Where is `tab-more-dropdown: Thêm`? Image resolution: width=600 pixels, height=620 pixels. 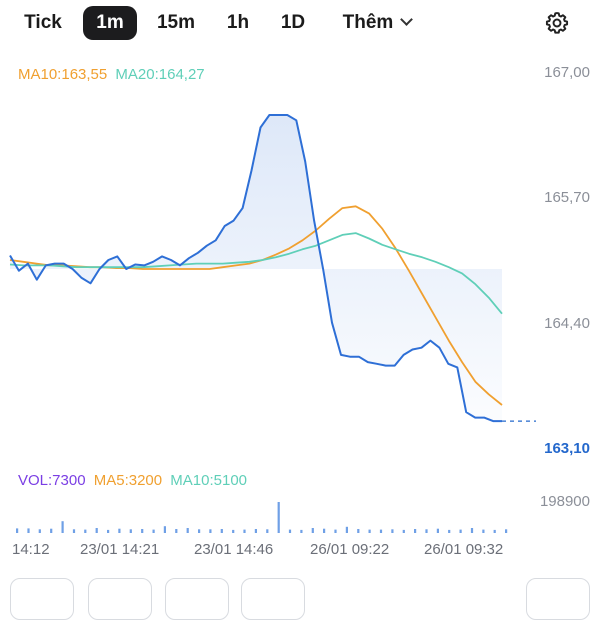 tab-more-dropdown: Thêm is located at coordinates (377, 23).